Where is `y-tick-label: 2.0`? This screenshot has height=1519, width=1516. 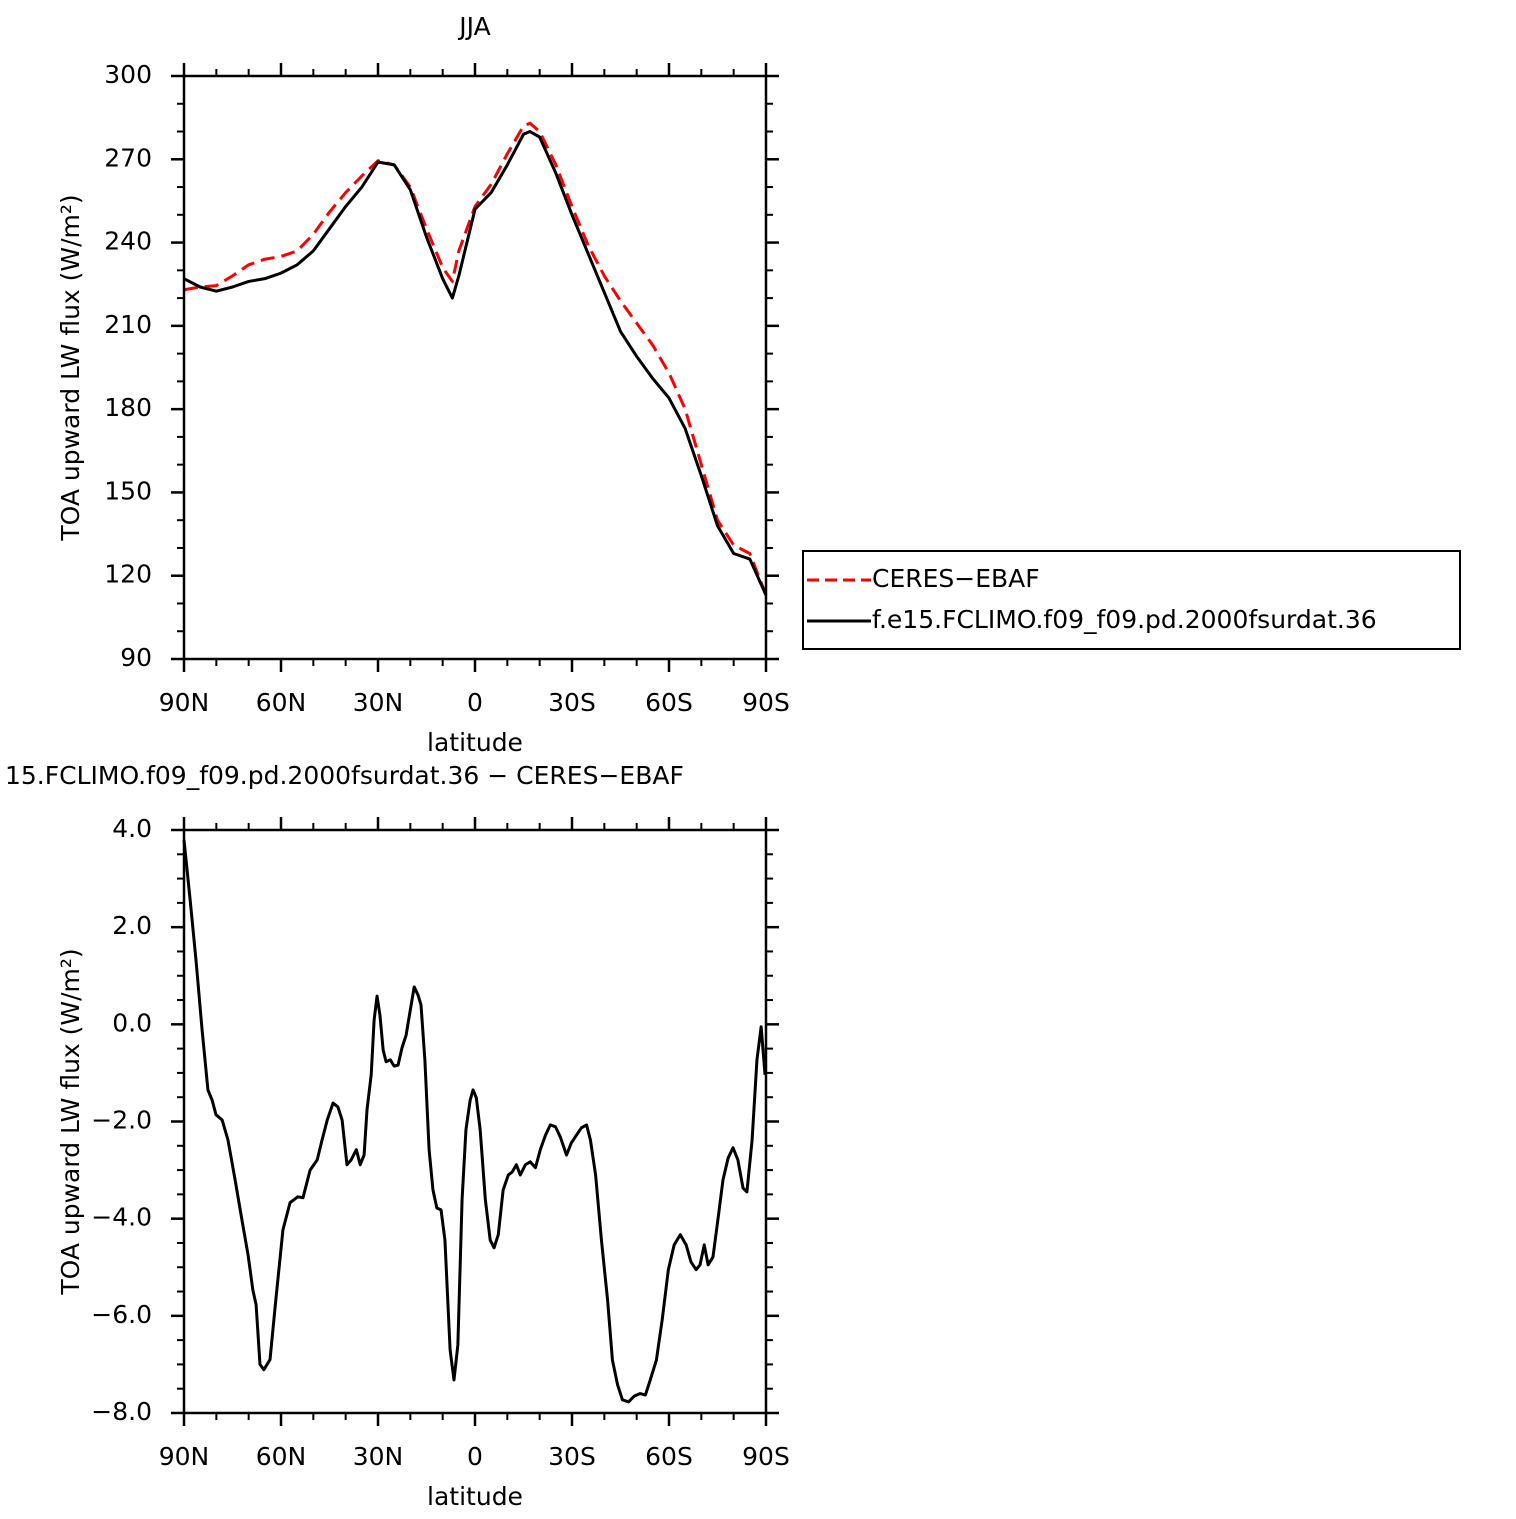
y-tick-label: 2.0 is located at coordinates (132, 925).